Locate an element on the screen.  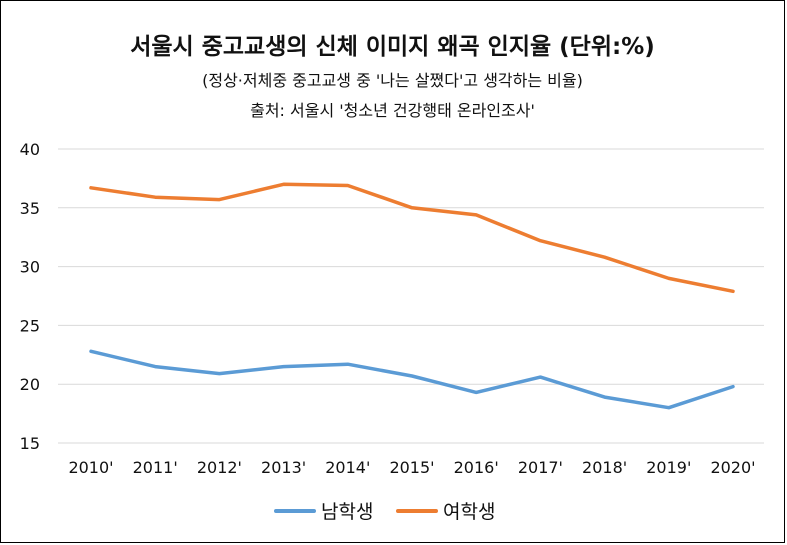
x-tick-label: 2015' is located at coordinates (411, 467).